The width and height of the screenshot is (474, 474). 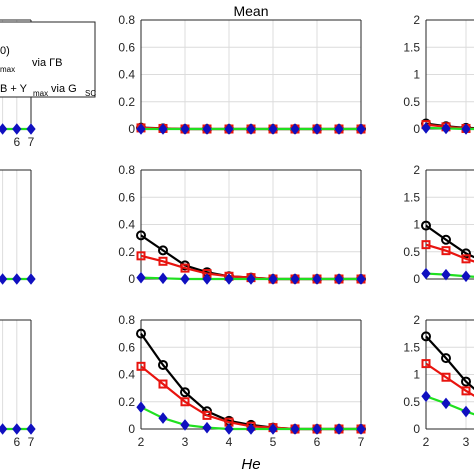 I want to click on panel-row2-col2: 0 0.2 0.4 0.6 0.8, so click(x=242, y=224).